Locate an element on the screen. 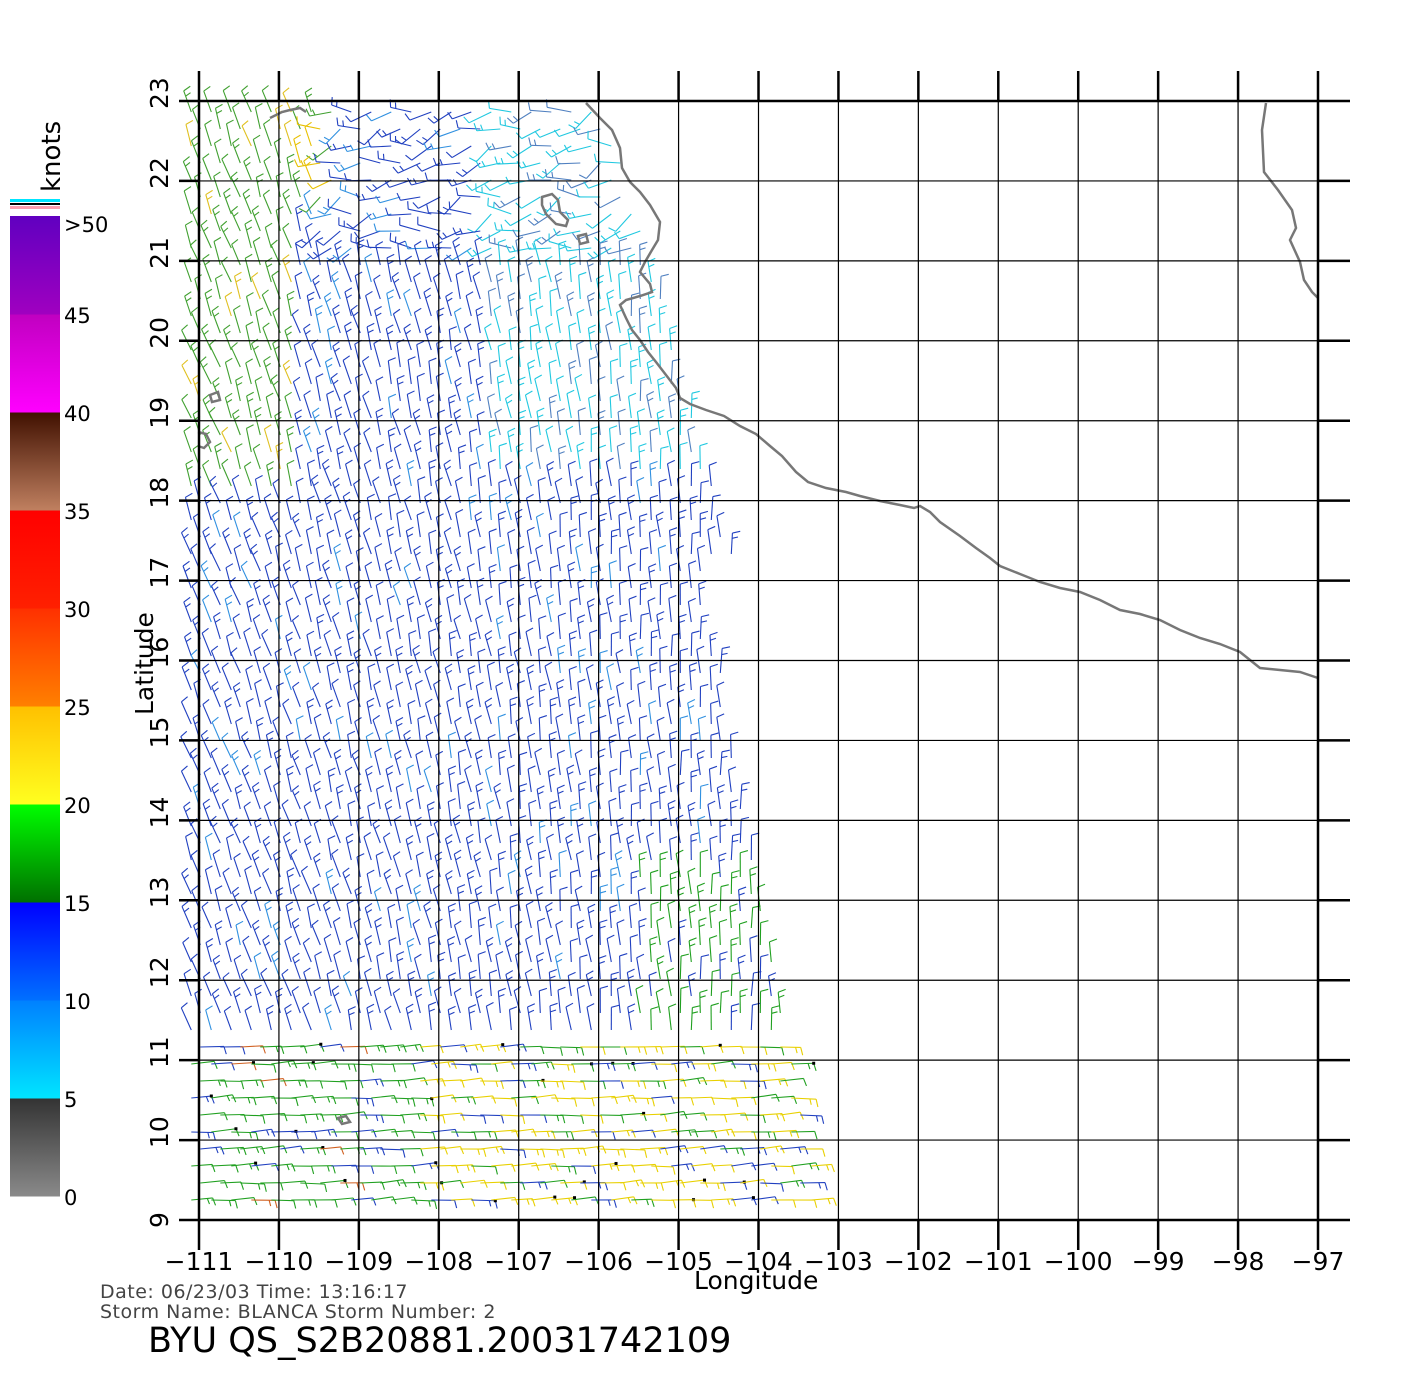 The height and width of the screenshot is (1400, 1420). colorbar-tick-label: 20 is located at coordinates (77, 806).